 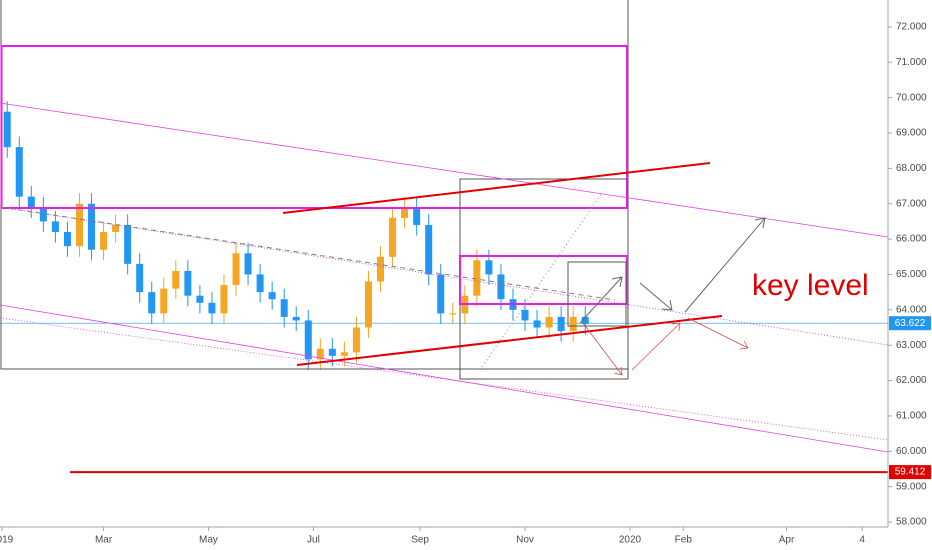 I want to click on y-tick-label: 64.000, so click(x=911, y=309).